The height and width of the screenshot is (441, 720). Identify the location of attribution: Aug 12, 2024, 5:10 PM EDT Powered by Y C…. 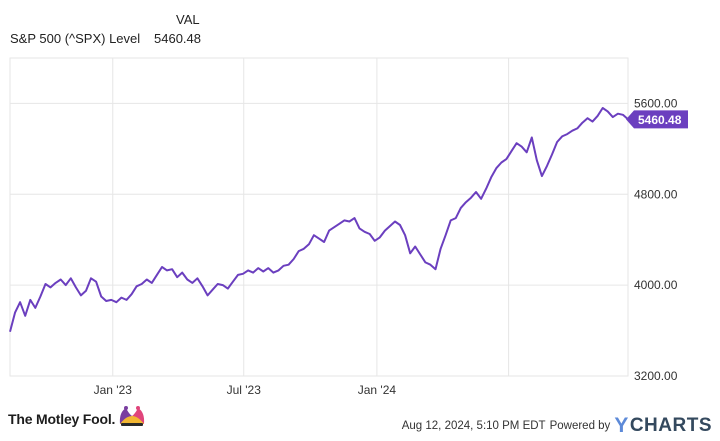
(557, 426).